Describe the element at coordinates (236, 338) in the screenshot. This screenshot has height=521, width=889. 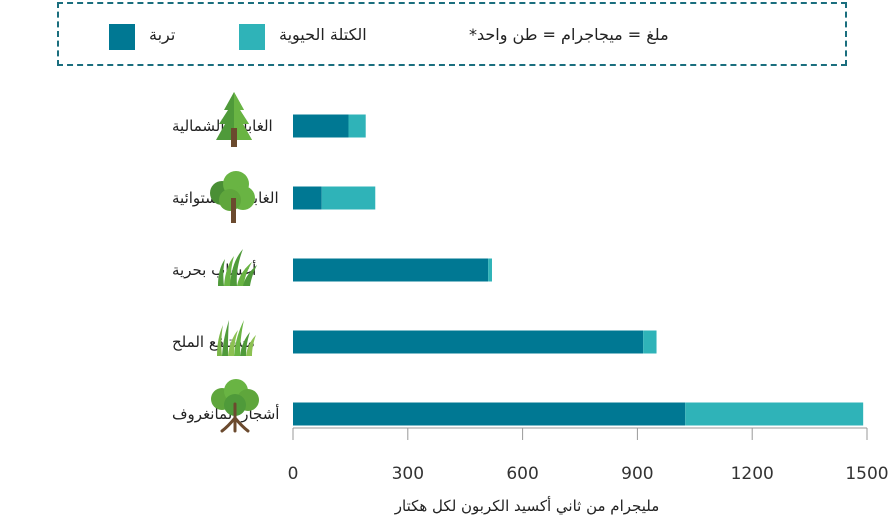
I see `marsh-grass-icon` at that location.